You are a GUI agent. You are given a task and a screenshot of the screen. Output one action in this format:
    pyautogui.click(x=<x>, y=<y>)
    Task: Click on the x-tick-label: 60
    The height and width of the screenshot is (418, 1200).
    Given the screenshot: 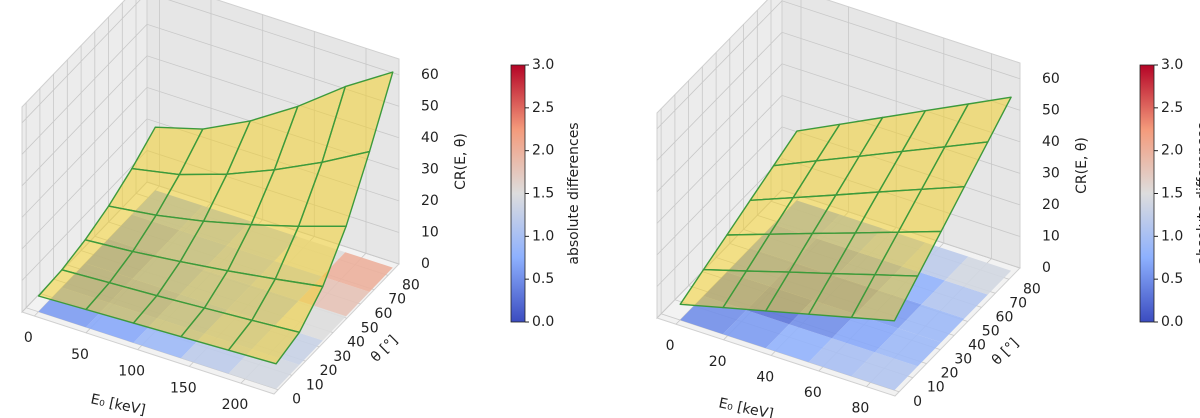 What is the action you would take?
    pyautogui.click(x=813, y=393)
    